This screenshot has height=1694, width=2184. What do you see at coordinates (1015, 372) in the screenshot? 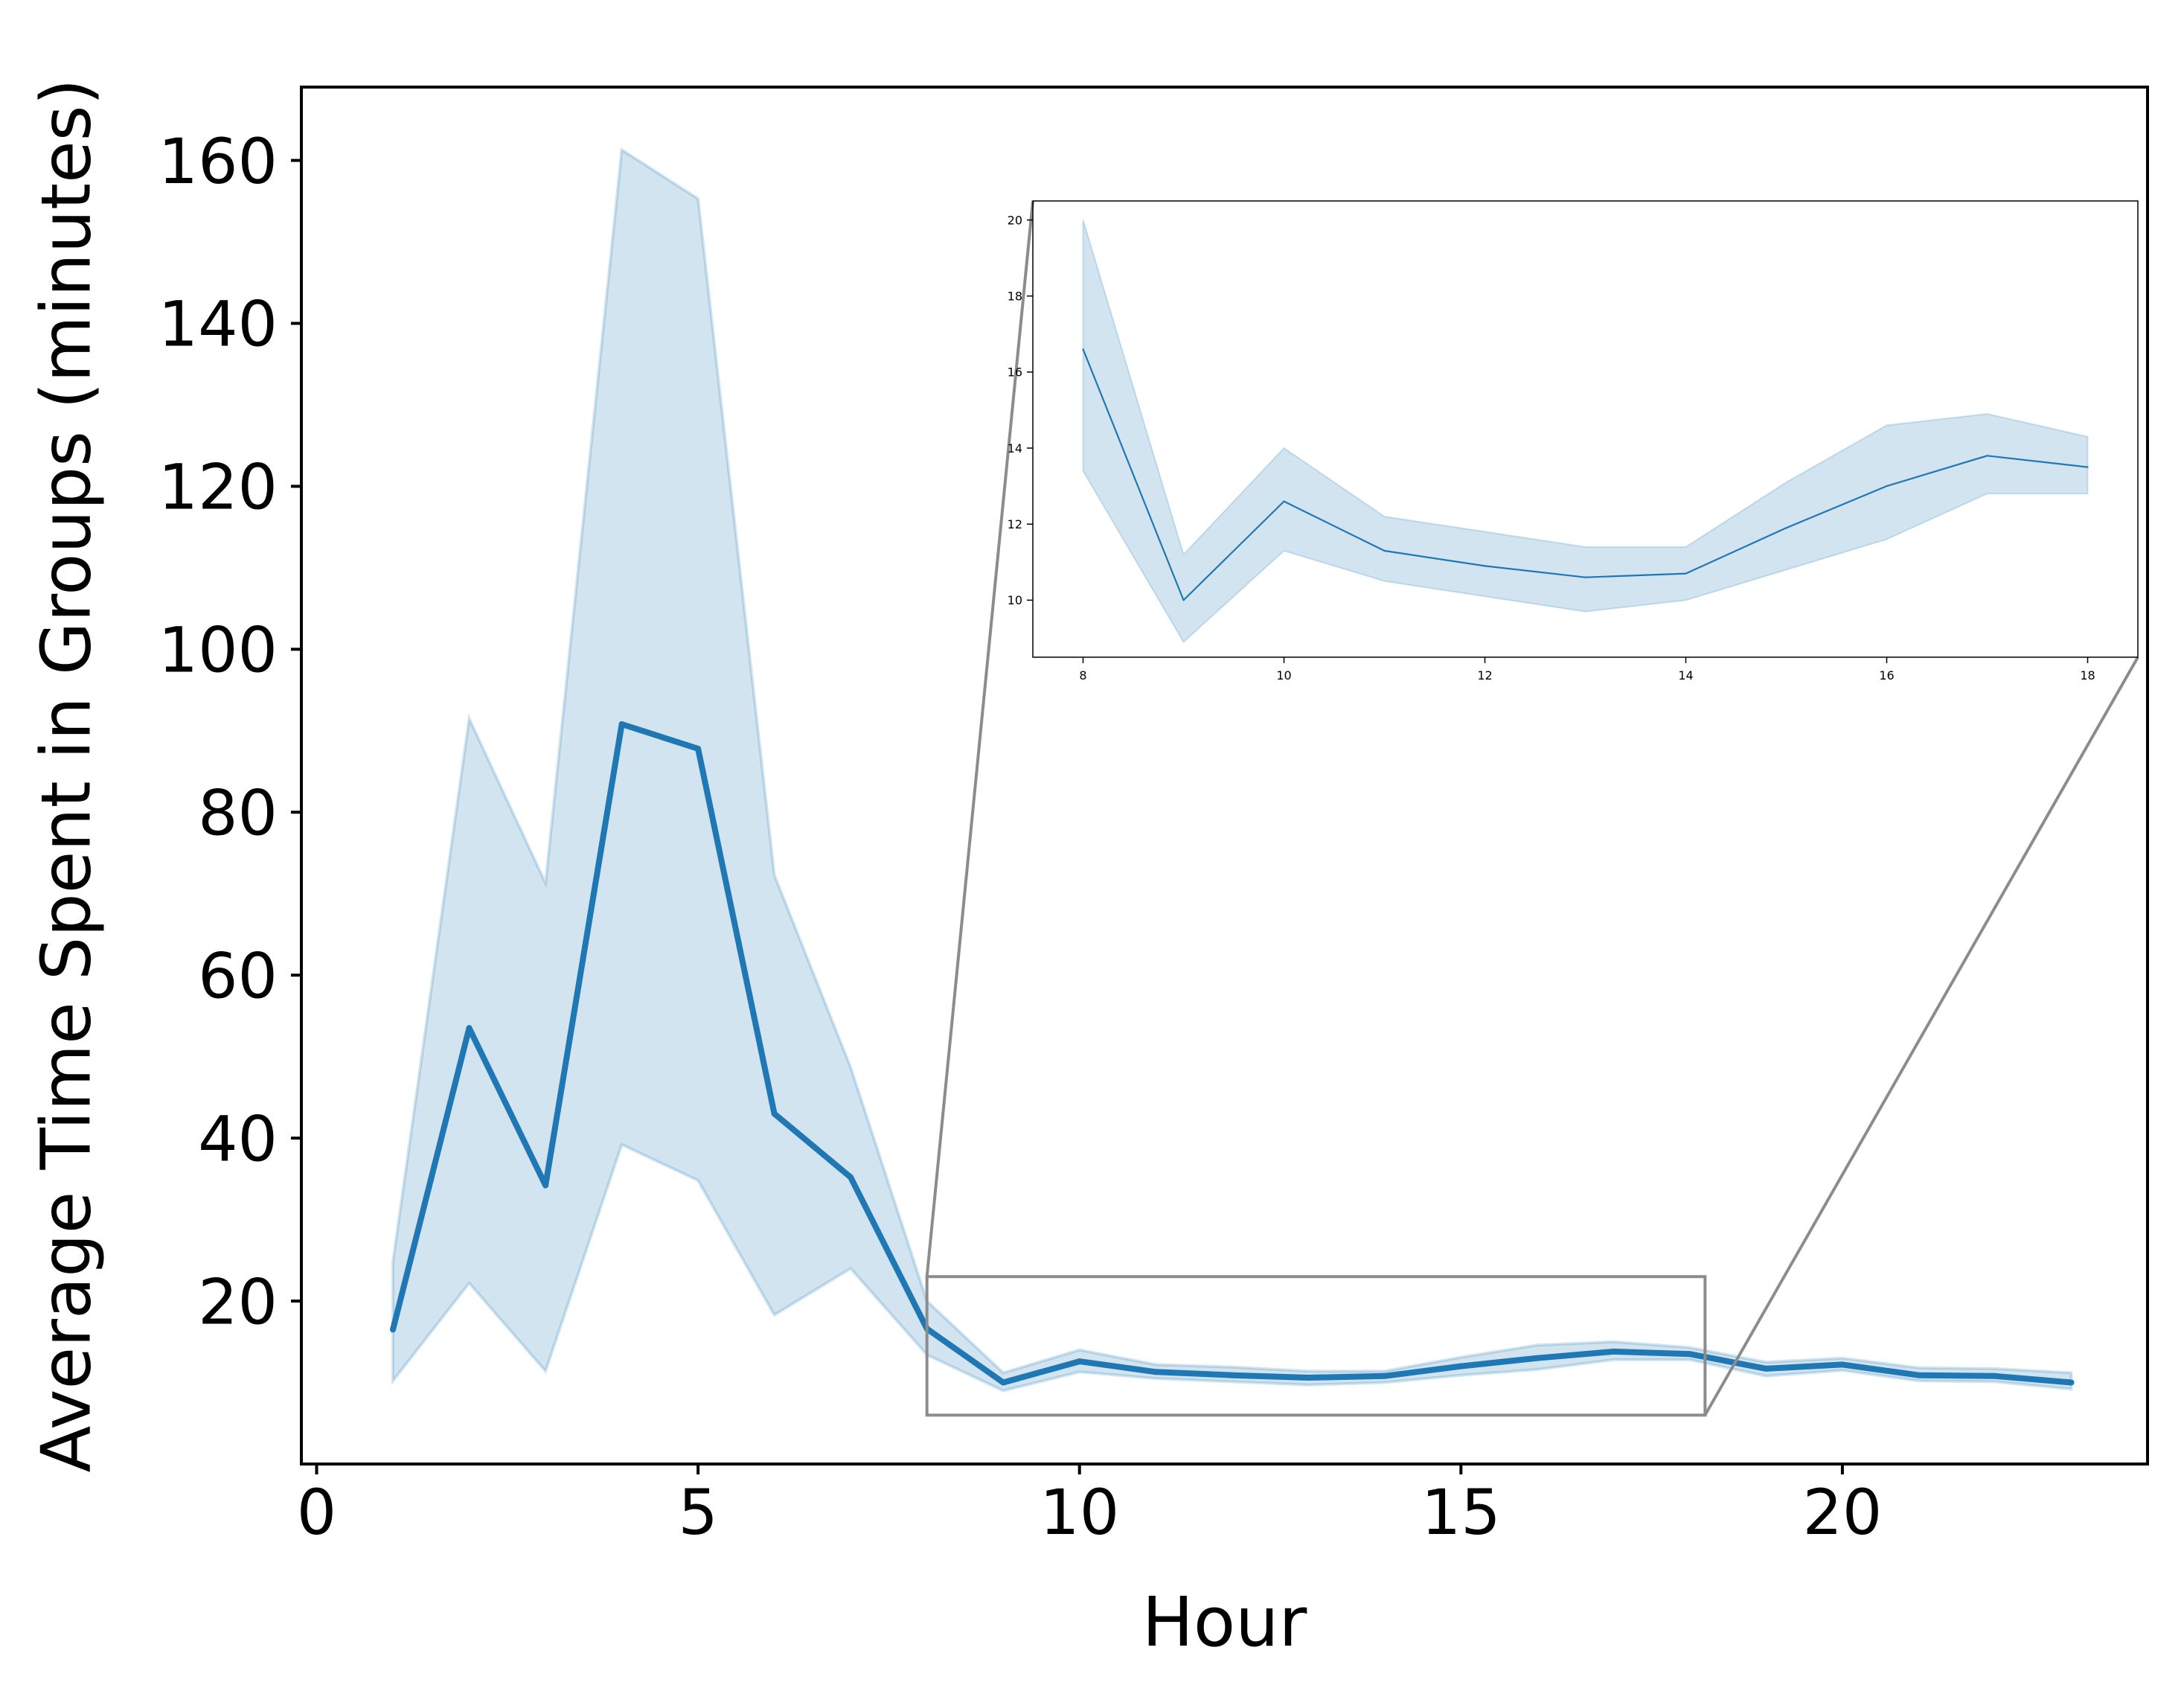
I see `inset-y-tick-label: 16` at bounding box center [1015, 372].